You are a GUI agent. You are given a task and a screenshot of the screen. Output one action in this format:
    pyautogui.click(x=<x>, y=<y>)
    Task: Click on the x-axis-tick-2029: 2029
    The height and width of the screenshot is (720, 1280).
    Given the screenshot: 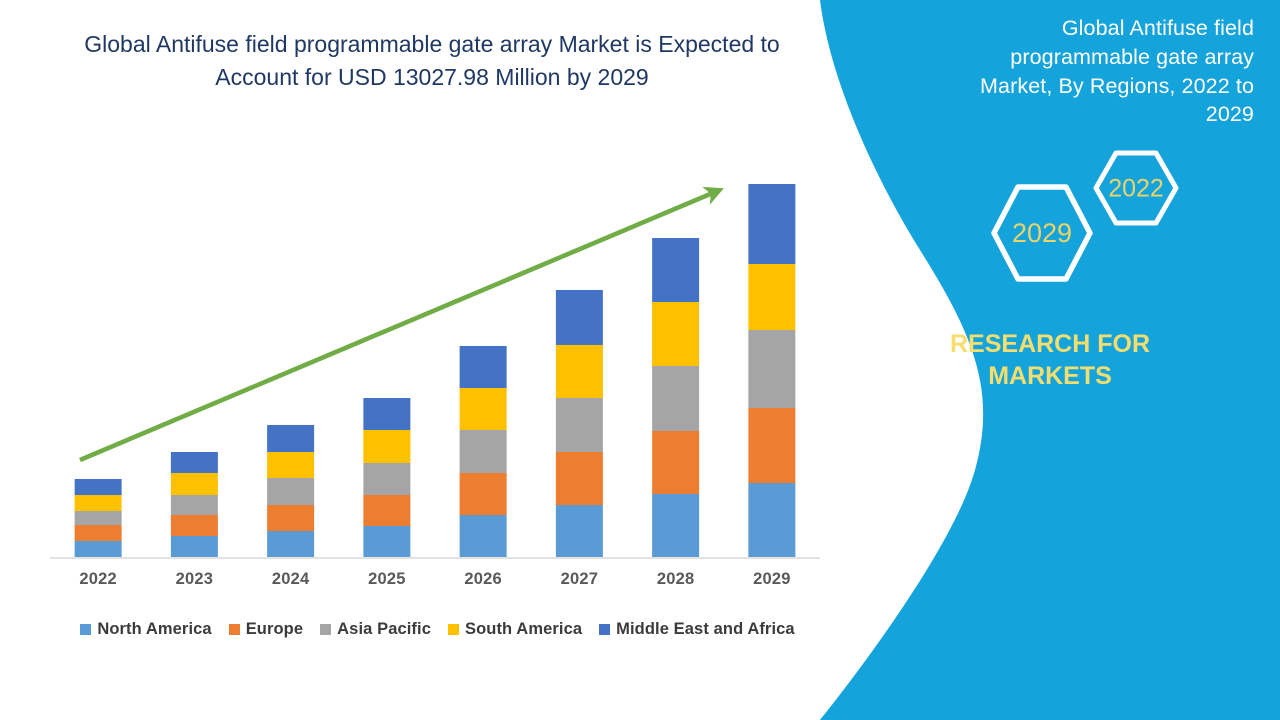 What is the action you would take?
    pyautogui.click(x=772, y=579)
    